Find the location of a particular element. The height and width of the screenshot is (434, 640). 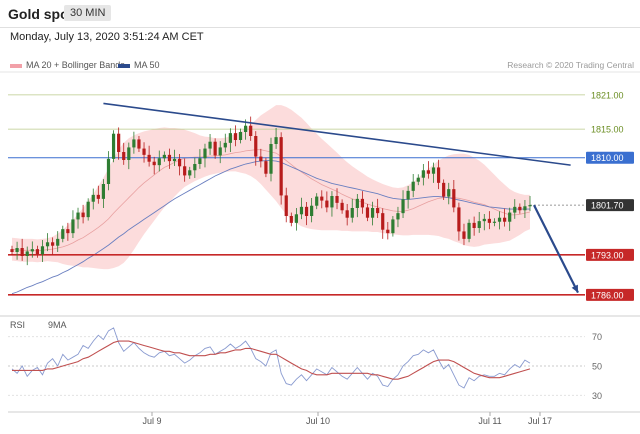

legend-bollinger: MA 20 + Bollinger Bands is located at coordinates (67, 65).